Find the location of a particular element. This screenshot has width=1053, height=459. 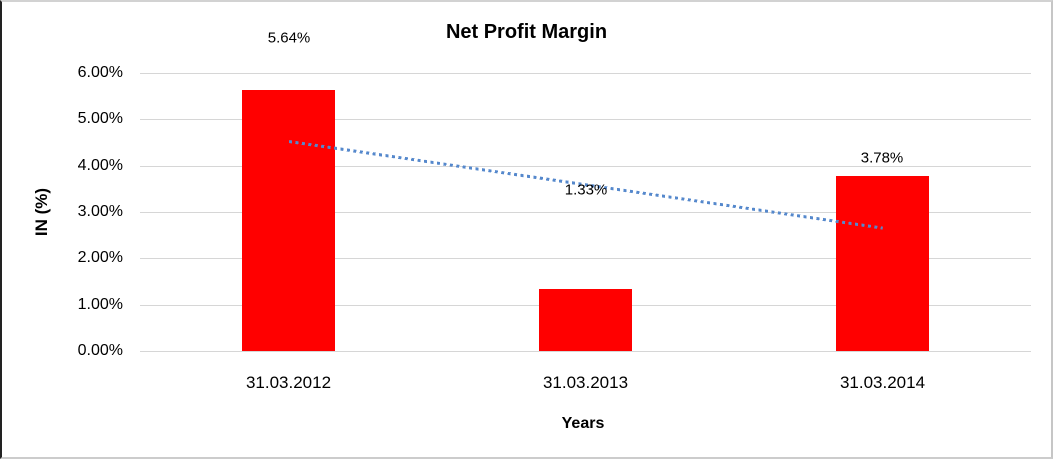

data-label-31.03.2012: 5.64% is located at coordinates (289, 38).